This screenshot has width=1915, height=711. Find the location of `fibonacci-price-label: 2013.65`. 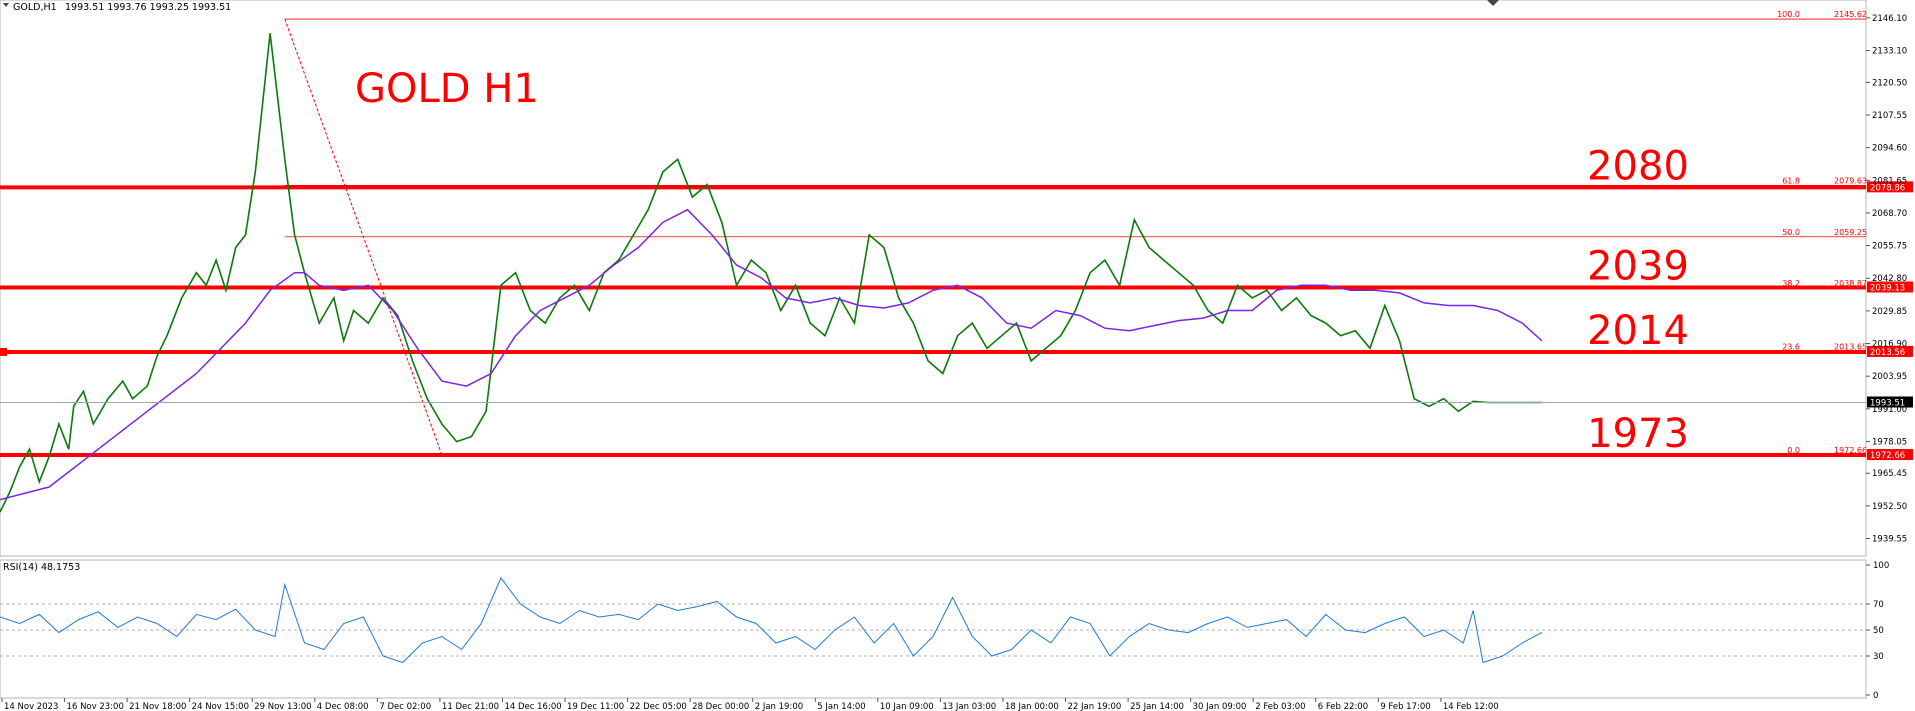

fibonacci-price-label: 2013.65 is located at coordinates (1850, 347).